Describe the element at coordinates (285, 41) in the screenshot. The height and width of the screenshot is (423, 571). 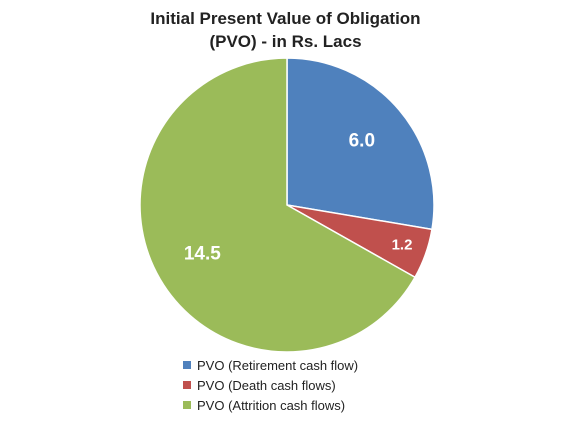
I see `chart-title-line-2: (PVO) - in Rs. Lacs` at that location.